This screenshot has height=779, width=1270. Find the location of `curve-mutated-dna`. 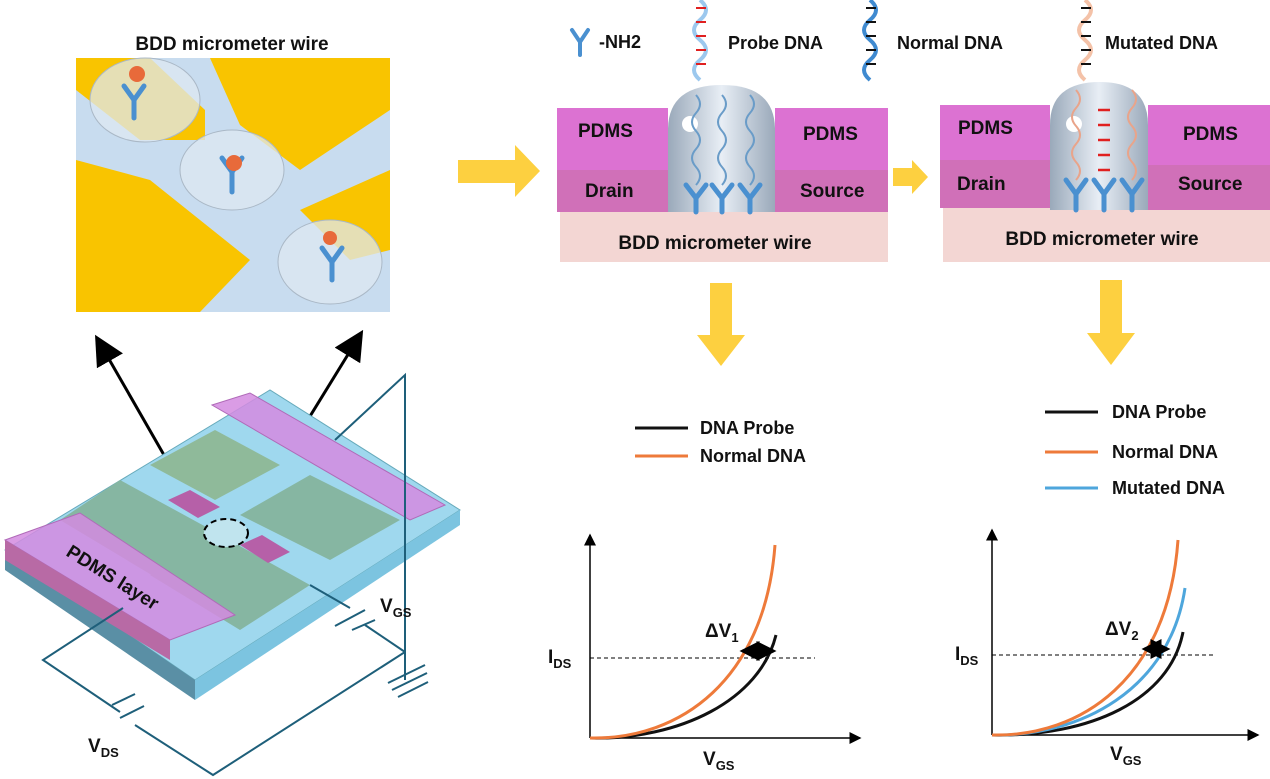

curve-mutated-dna is located at coordinates (1089, 662).